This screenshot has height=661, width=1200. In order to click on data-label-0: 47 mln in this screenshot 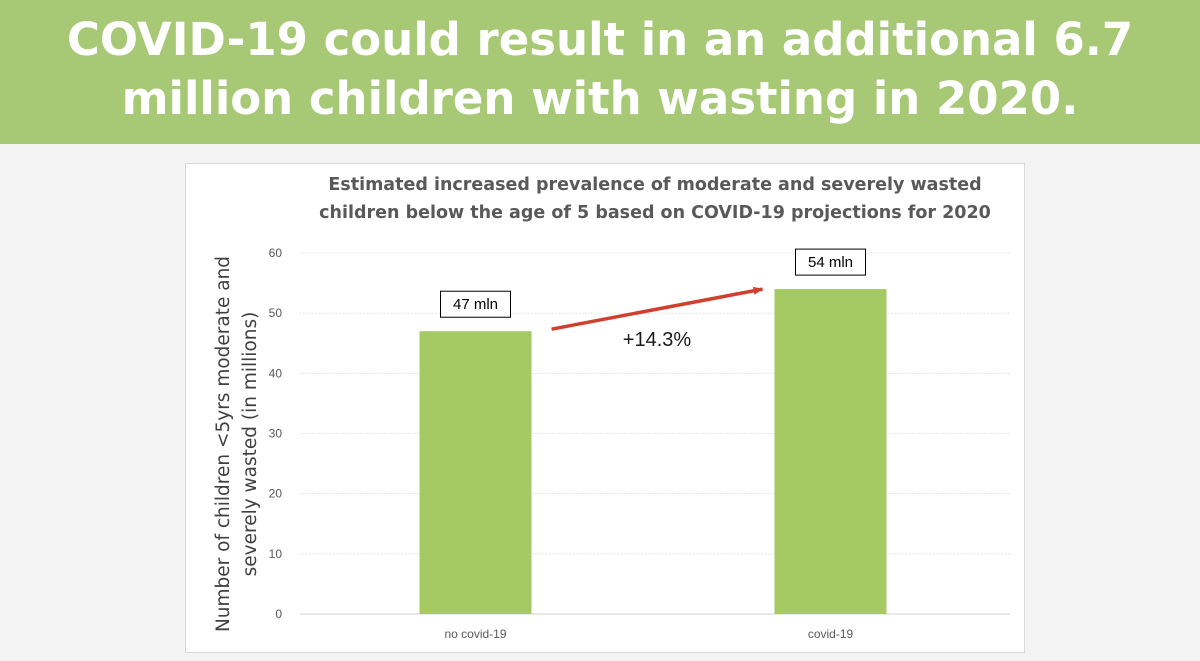, I will do `click(475, 304)`.